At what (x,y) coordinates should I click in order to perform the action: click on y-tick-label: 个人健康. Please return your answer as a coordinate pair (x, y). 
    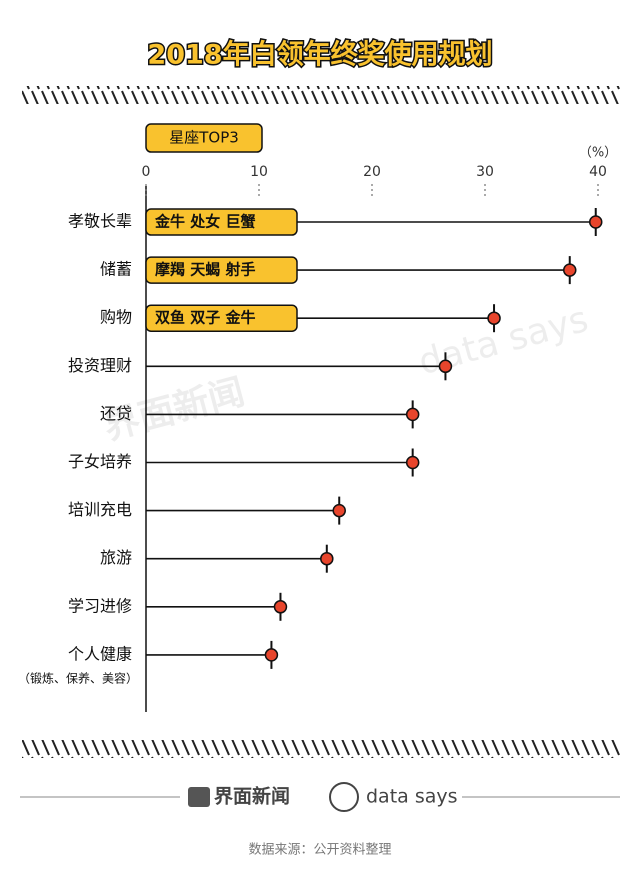
    Looking at the image, I should click on (100, 653).